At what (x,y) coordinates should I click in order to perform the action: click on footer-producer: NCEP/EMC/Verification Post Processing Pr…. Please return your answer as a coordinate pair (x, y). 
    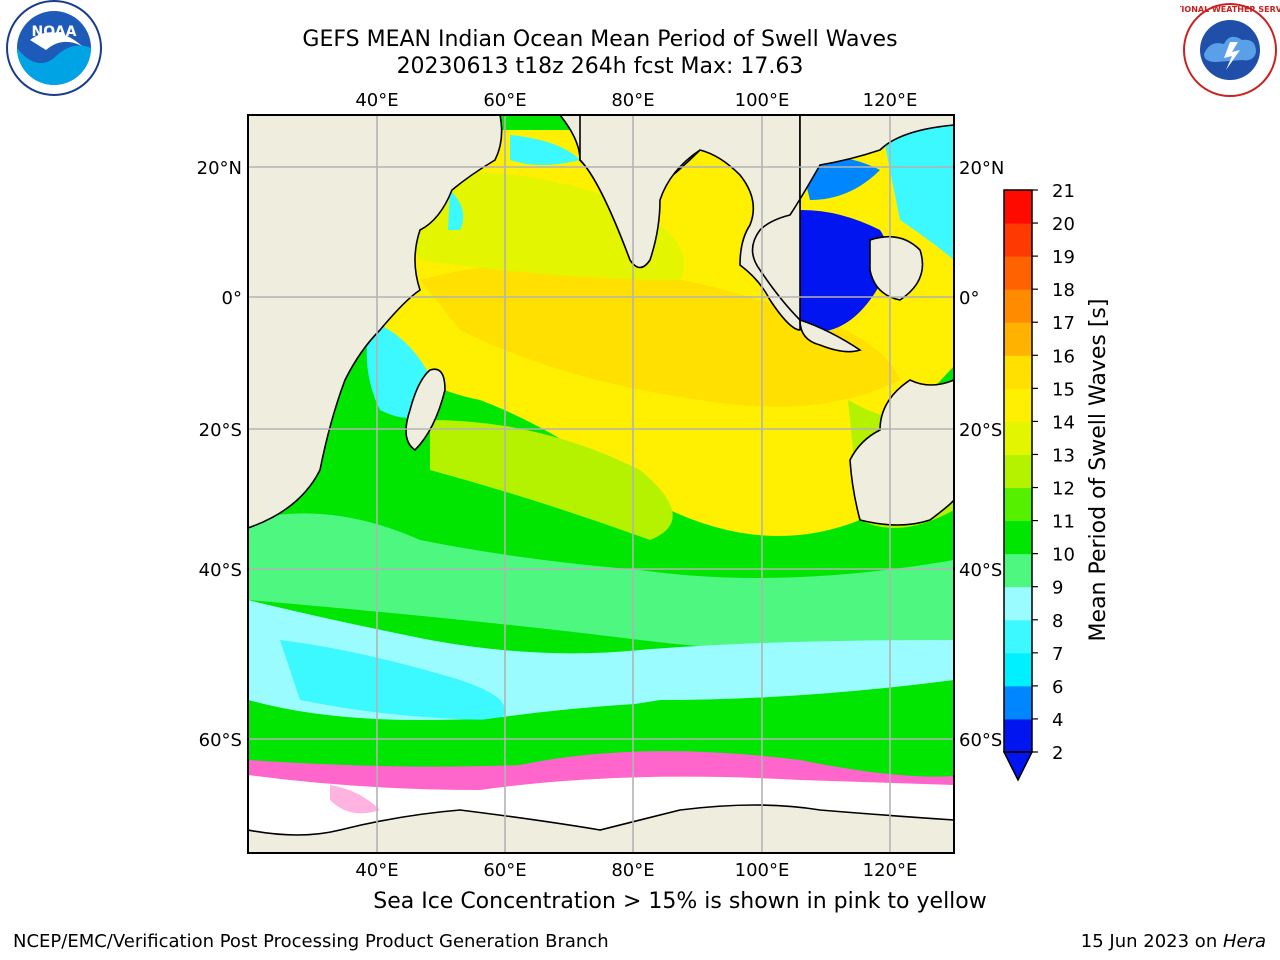
    Looking at the image, I should click on (311, 941).